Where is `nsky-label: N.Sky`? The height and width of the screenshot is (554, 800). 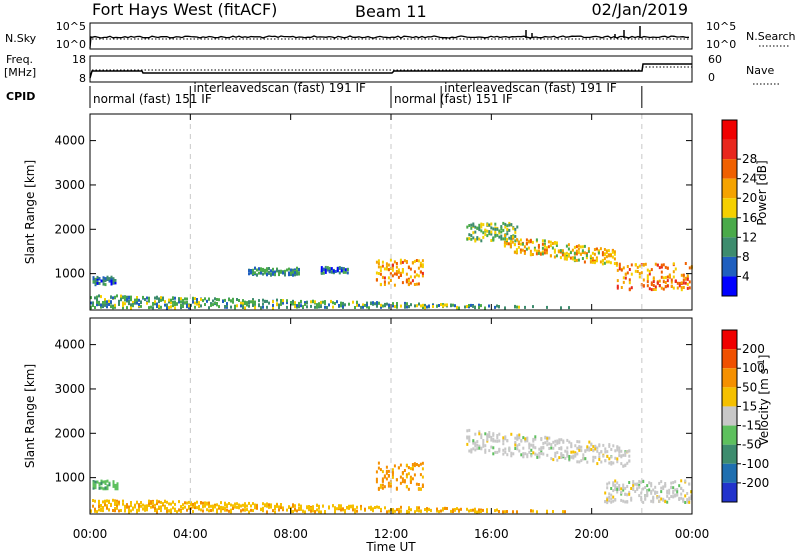 nsky-label: N.Sky is located at coordinates (21, 38).